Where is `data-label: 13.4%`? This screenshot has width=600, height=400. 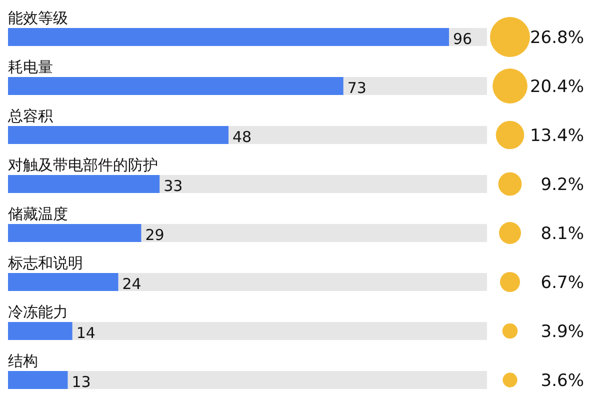
data-label: 13.4% is located at coordinates (557, 136).